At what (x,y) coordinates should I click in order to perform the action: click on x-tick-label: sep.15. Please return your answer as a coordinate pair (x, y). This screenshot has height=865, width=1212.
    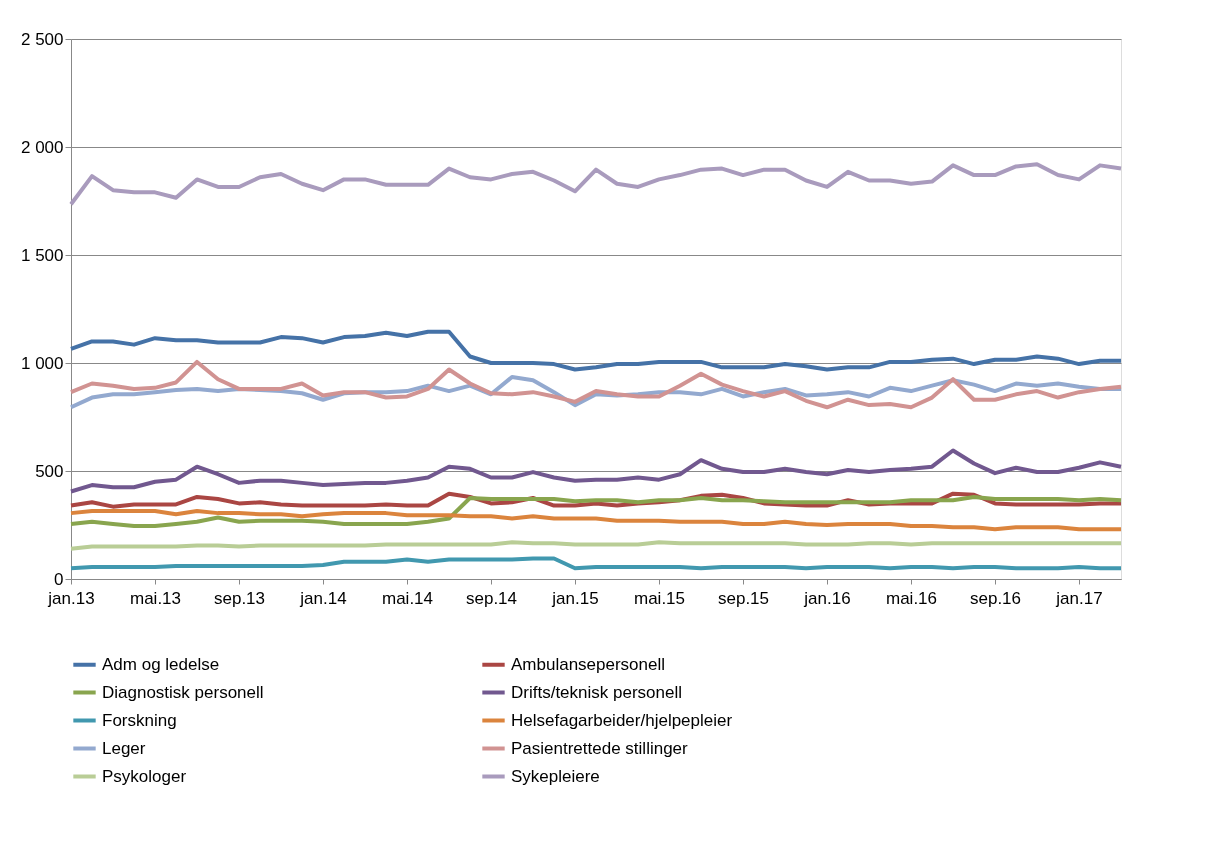
    Looking at the image, I should click on (743, 598).